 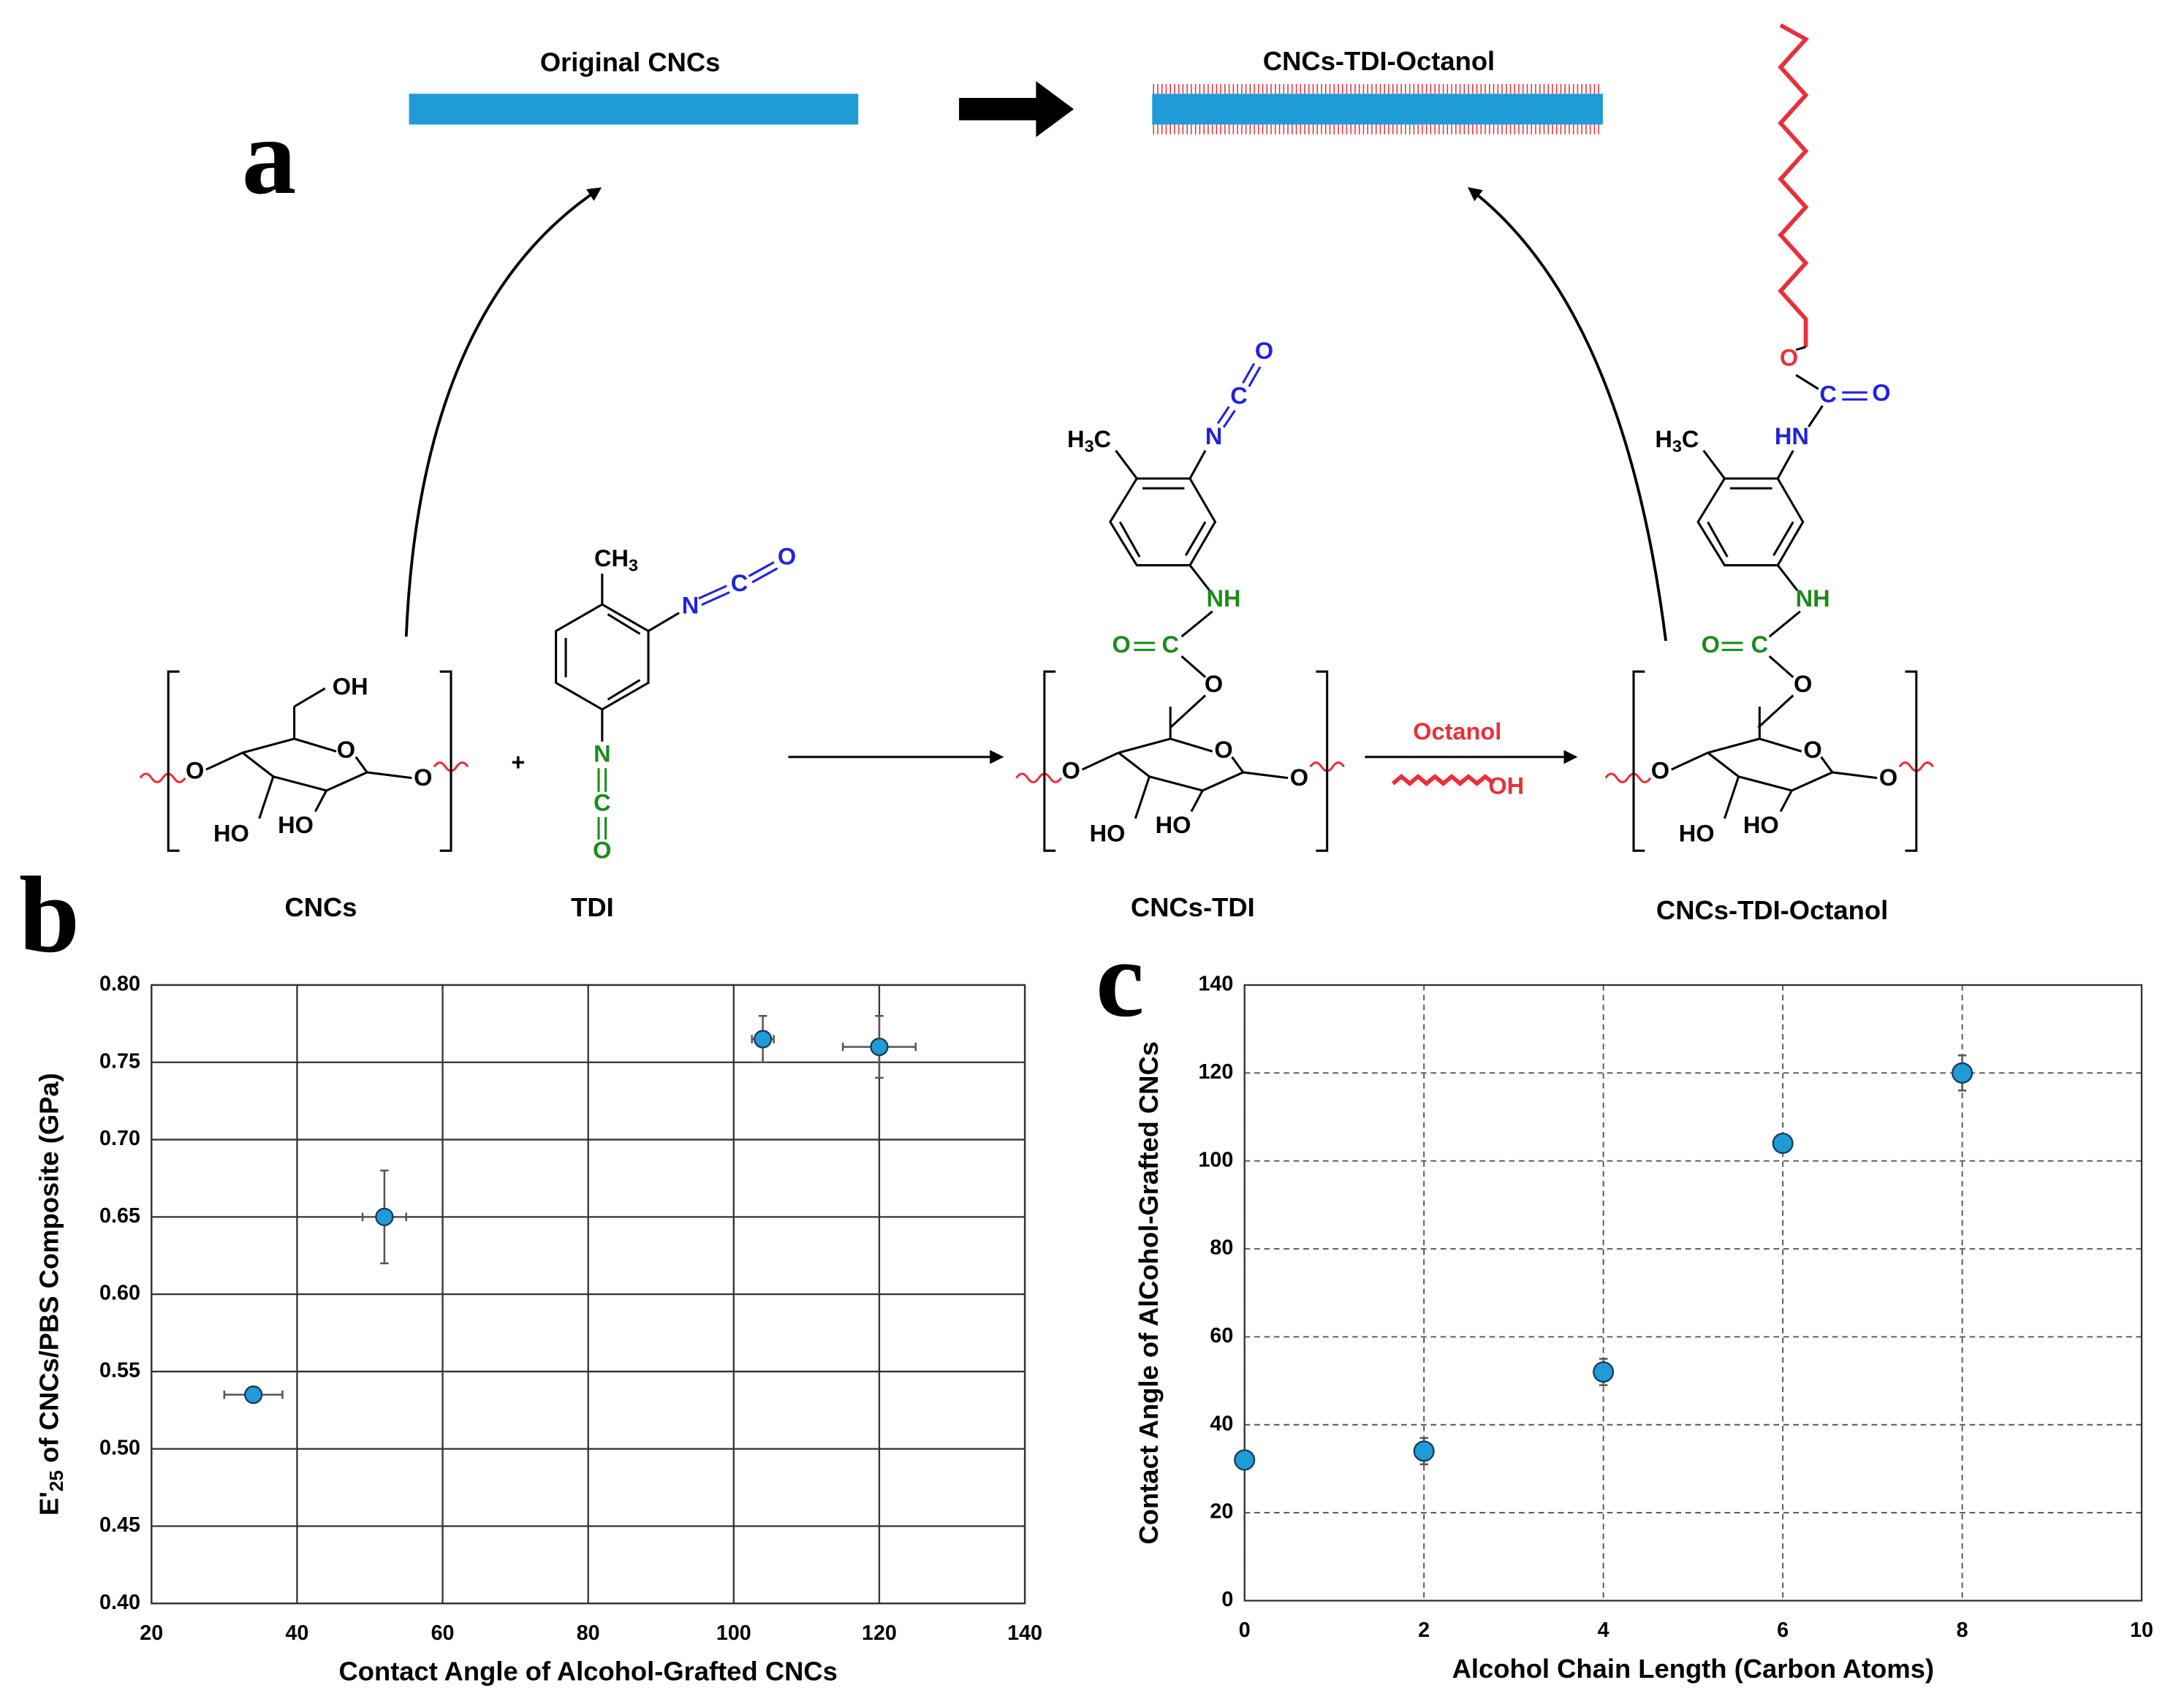 I want to click on compound-name: CNCs, so click(x=320, y=907).